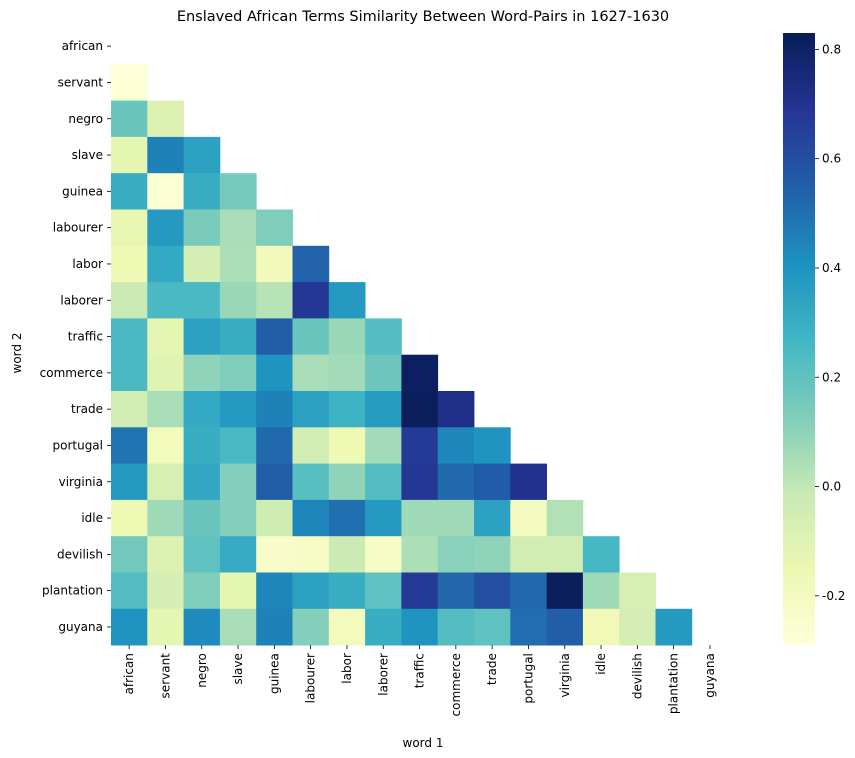 The width and height of the screenshot is (855, 758). What do you see at coordinates (71, 373) in the screenshot?
I see `y-tick-label: commerce` at bounding box center [71, 373].